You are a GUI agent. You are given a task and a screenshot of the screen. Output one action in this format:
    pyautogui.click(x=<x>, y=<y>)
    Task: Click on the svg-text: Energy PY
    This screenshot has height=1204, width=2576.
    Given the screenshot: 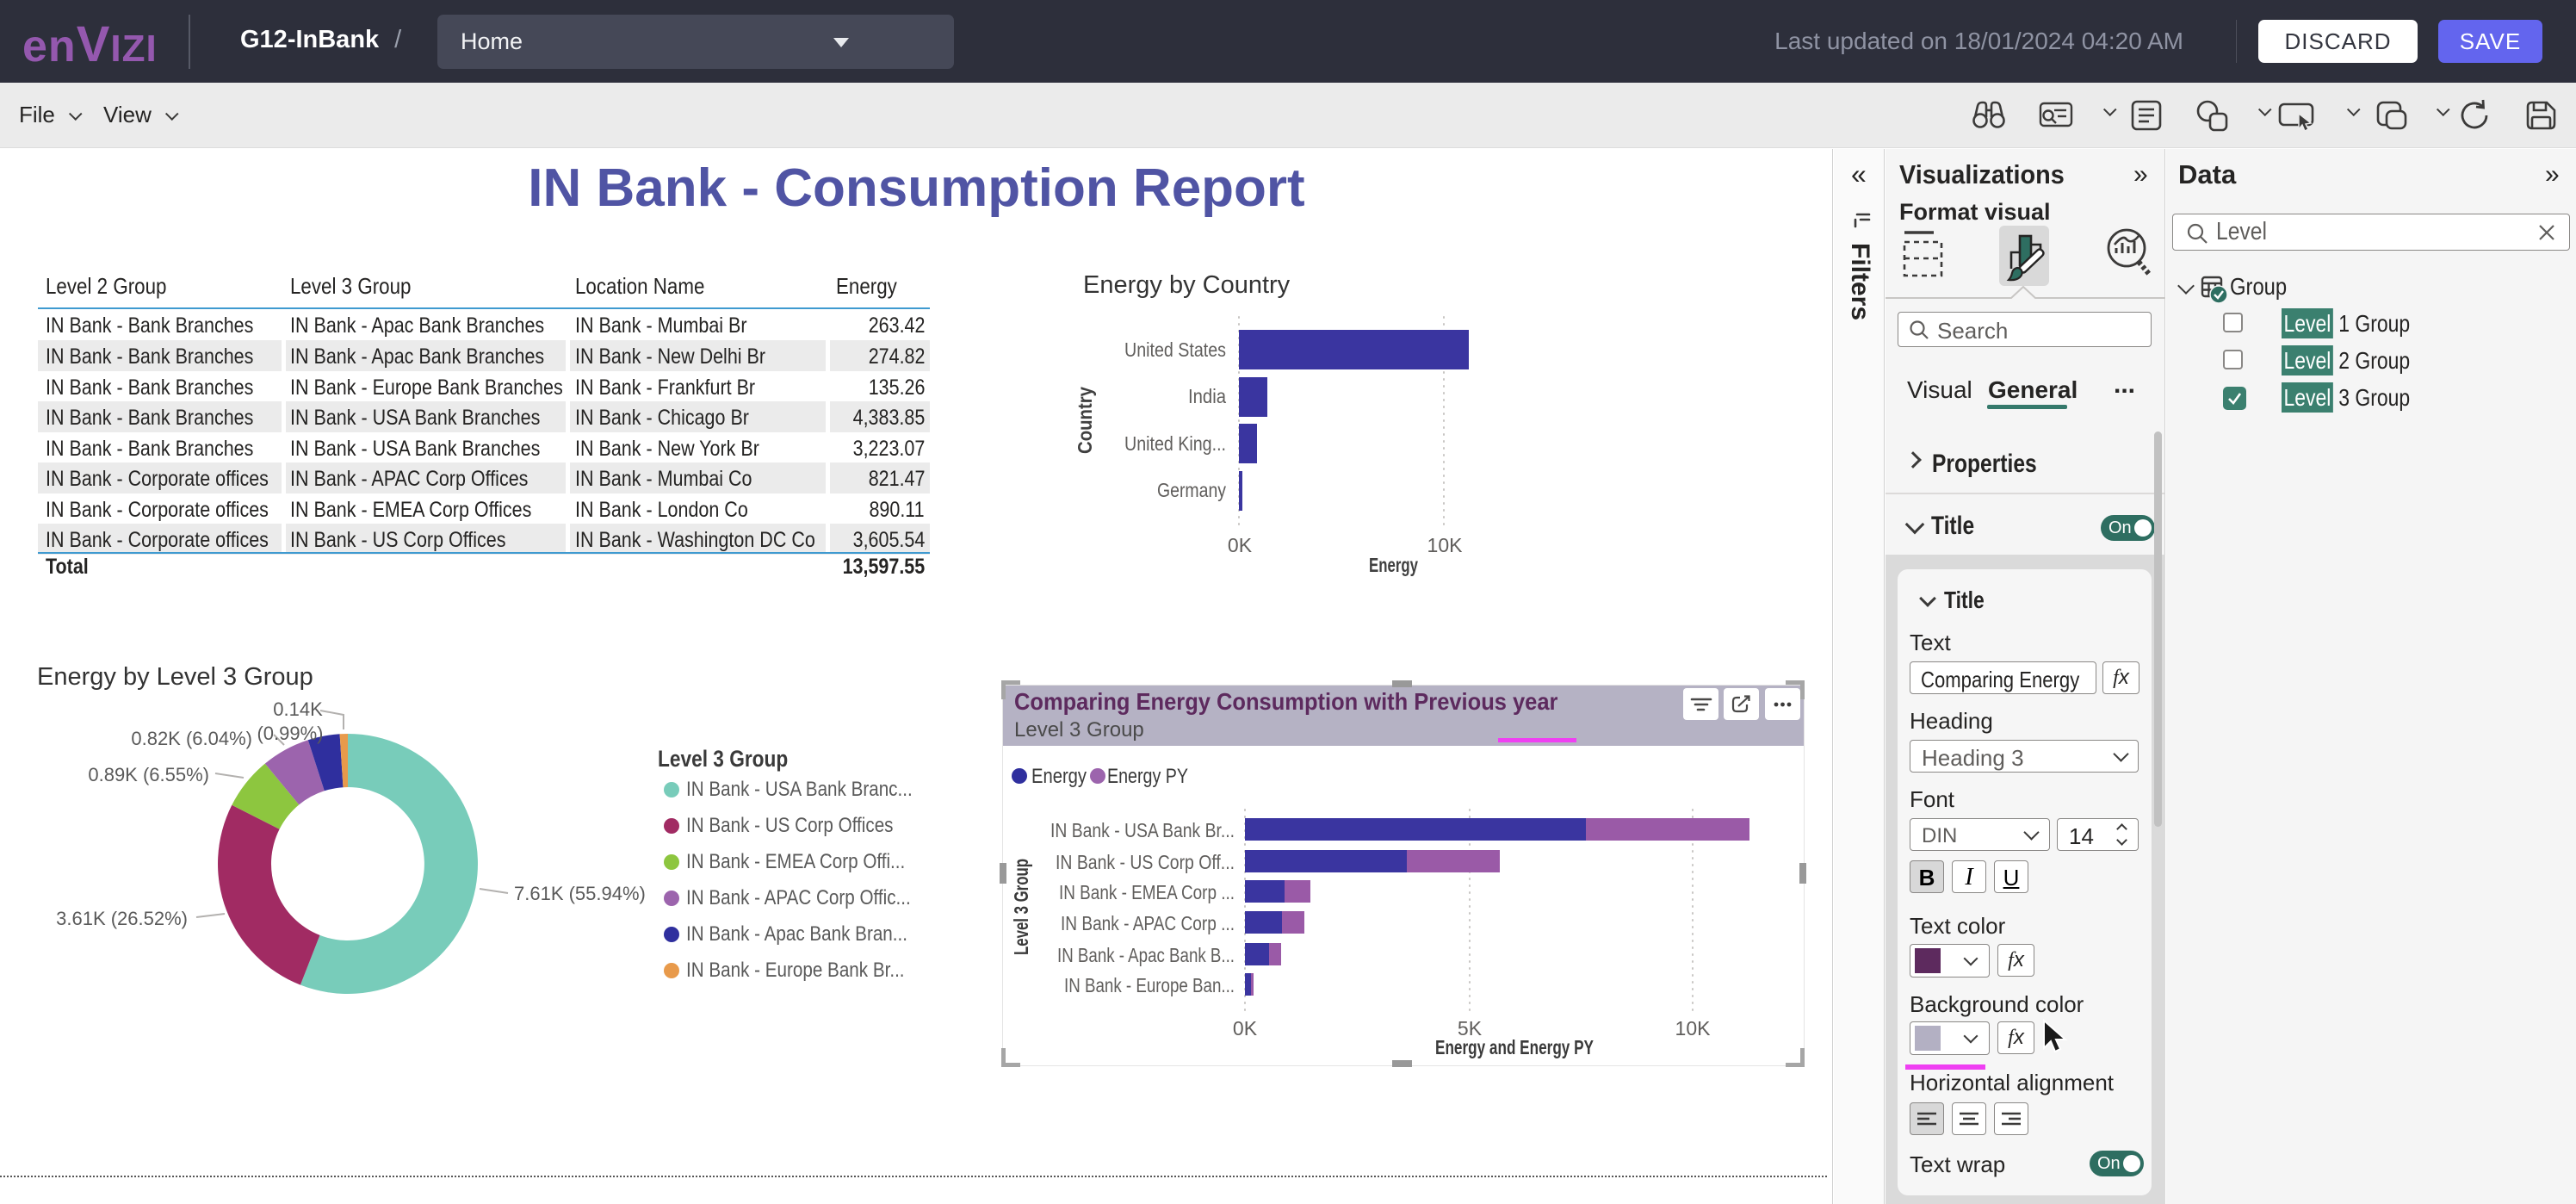 What is the action you would take?
    pyautogui.click(x=1147, y=777)
    